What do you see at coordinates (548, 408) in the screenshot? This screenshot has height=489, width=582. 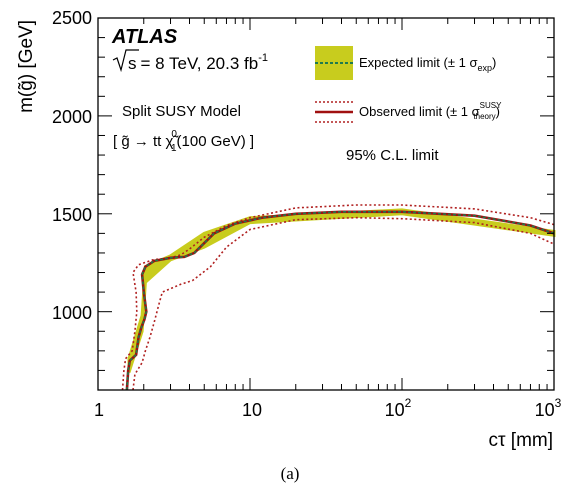 I see `xtick-label-1000: 10³` at bounding box center [548, 408].